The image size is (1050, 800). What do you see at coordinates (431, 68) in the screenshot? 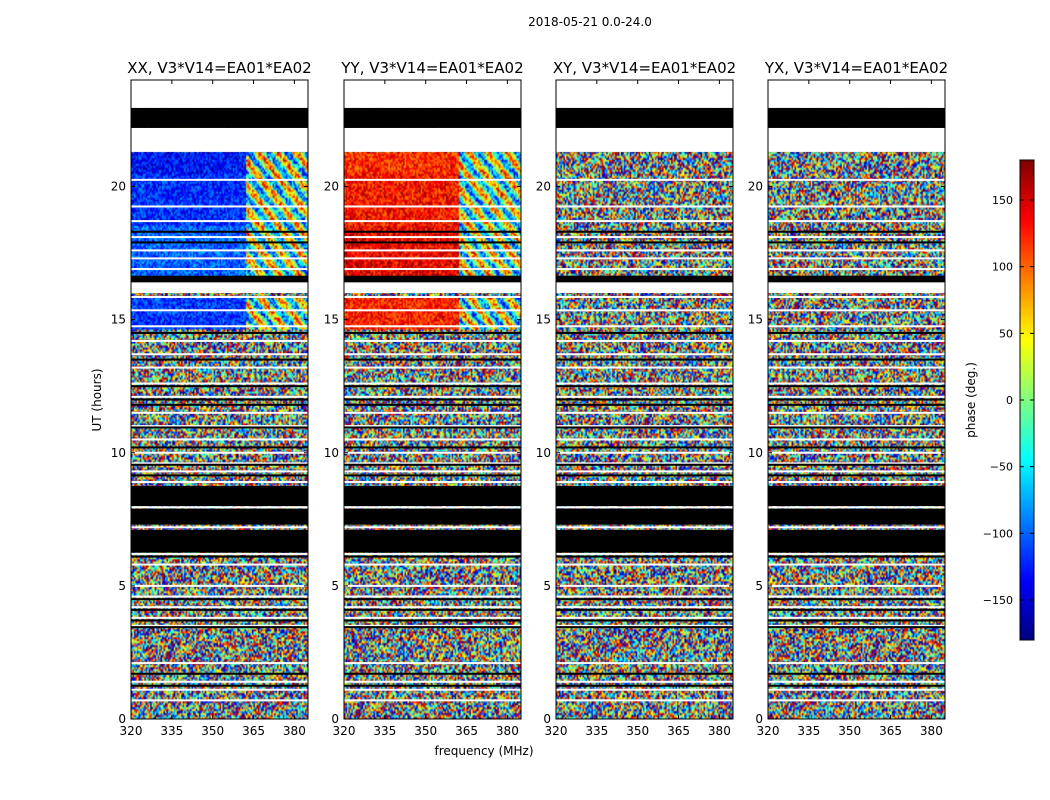
I see `panel-title: YY, V3*V14=EA01*EA02` at bounding box center [431, 68].